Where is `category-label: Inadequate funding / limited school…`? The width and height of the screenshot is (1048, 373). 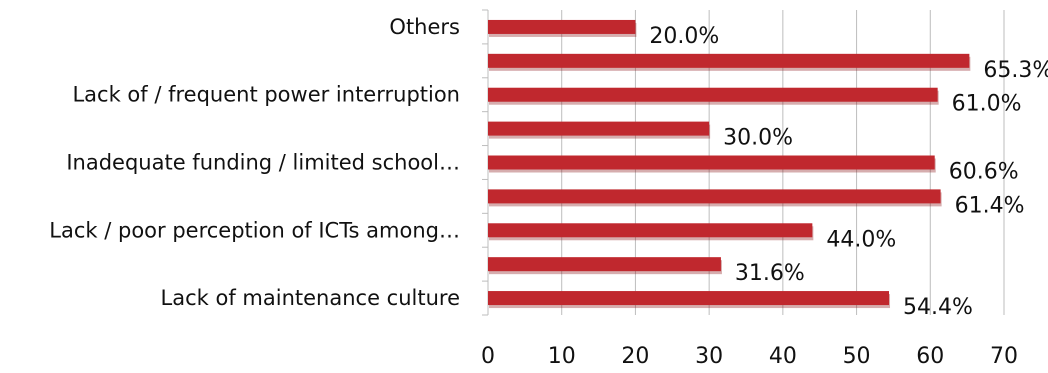
category-label: Inadequate funding / limited school… is located at coordinates (263, 163).